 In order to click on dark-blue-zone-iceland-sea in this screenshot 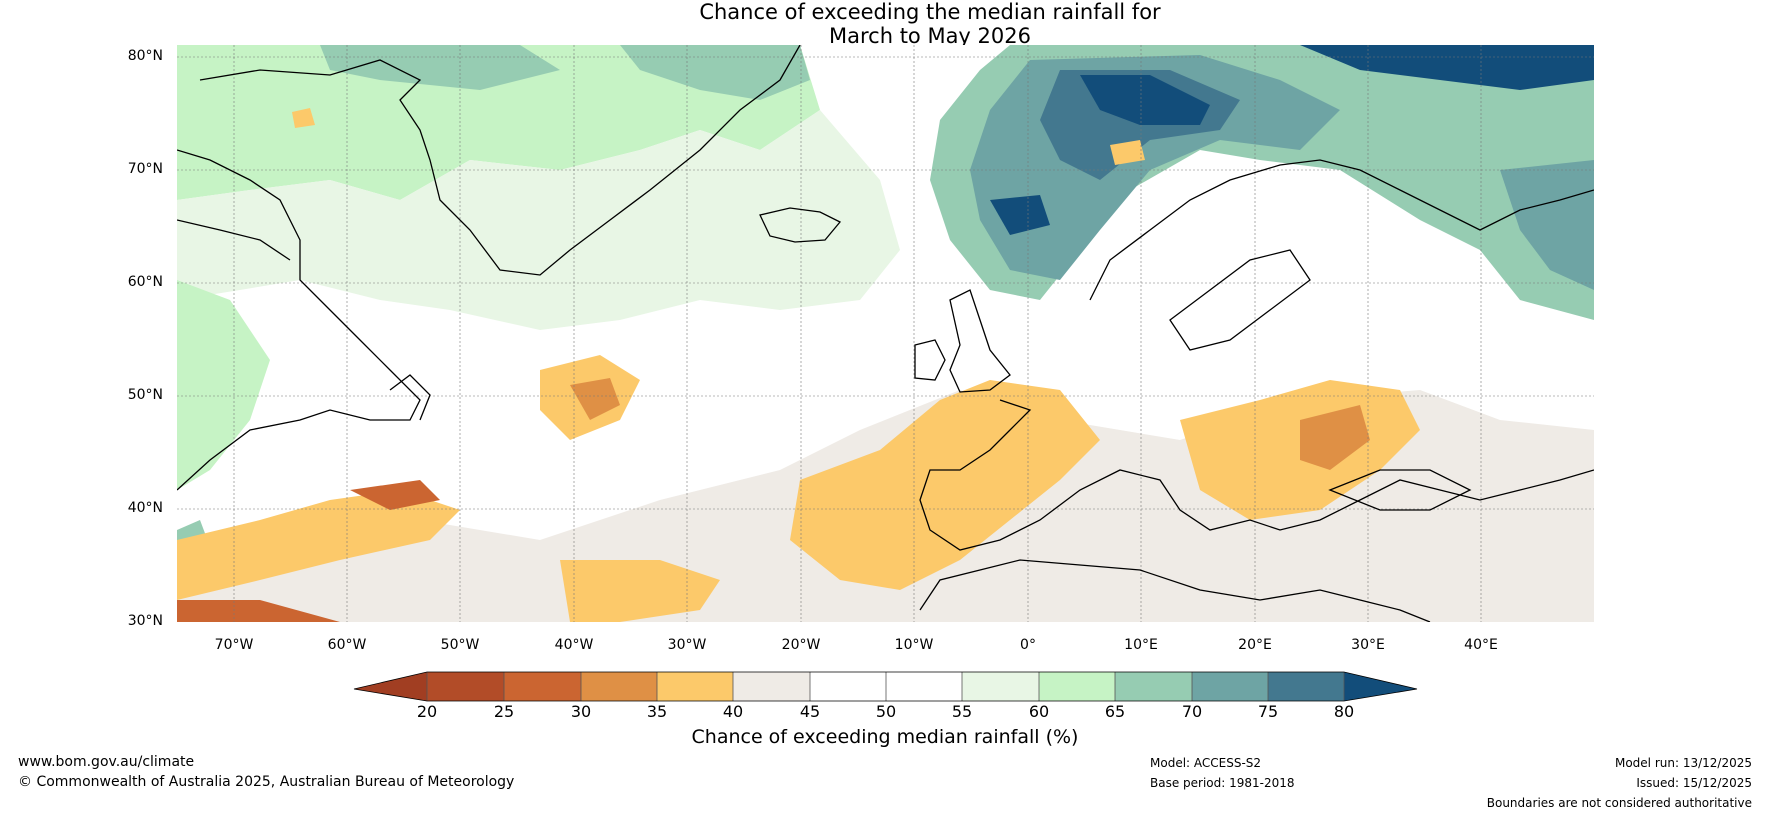, I will do `click(1020, 215)`.